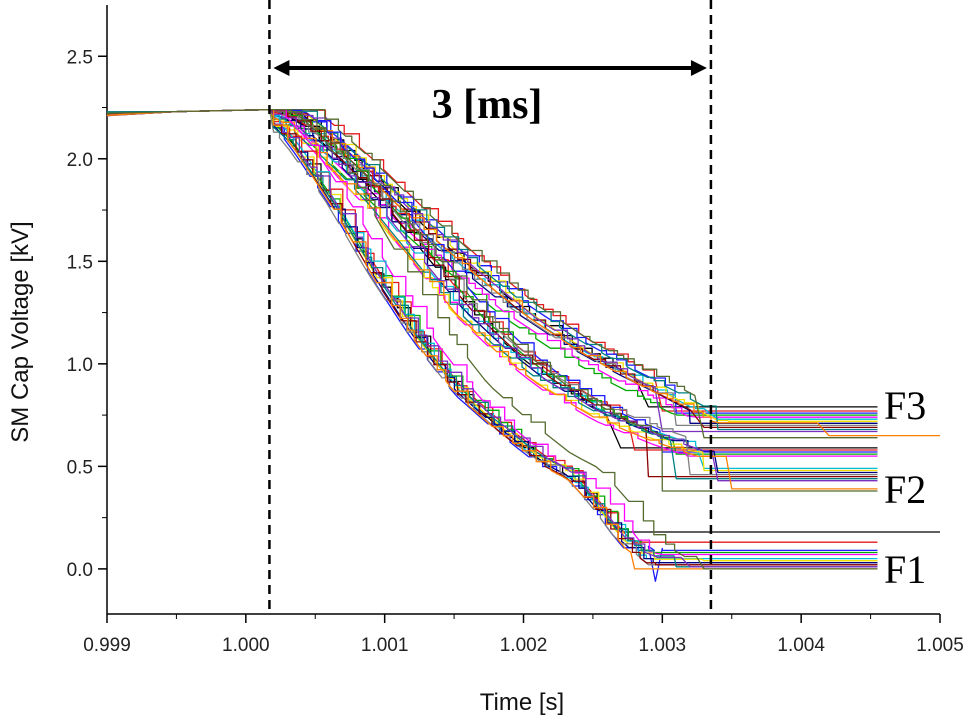 The width and height of the screenshot is (972, 721). I want to click on group-label-f2: F2, so click(905, 489).